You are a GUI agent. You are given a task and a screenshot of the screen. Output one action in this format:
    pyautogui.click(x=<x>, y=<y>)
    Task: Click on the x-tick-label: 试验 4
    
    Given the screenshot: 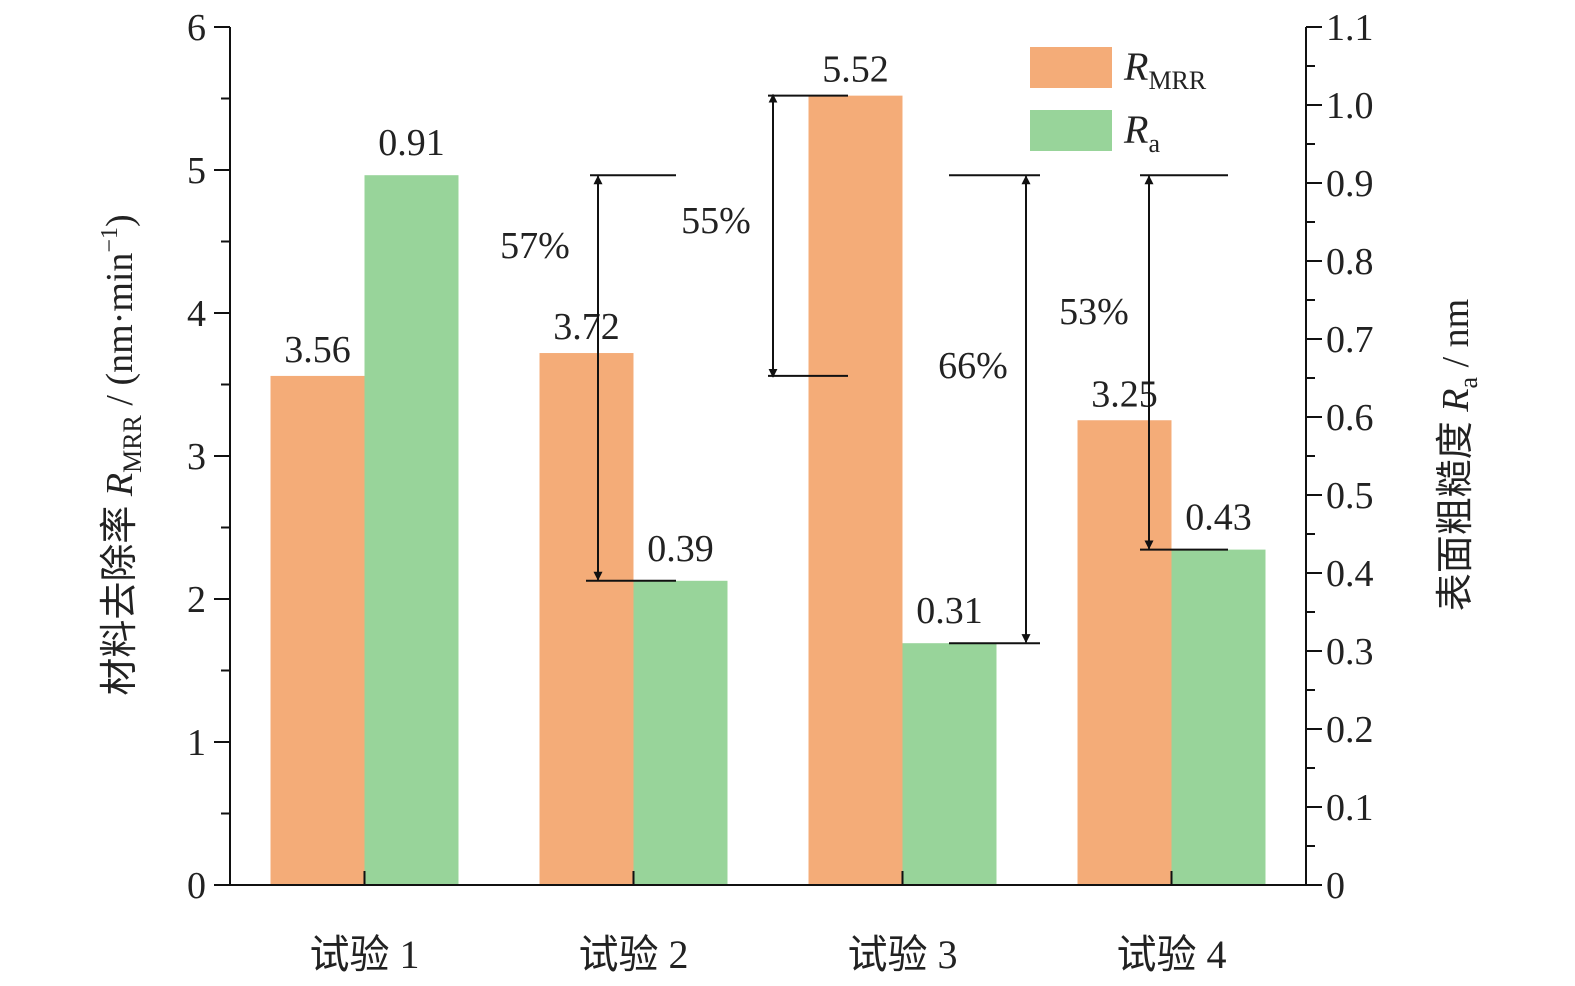 What is the action you would take?
    pyautogui.click(x=1172, y=954)
    